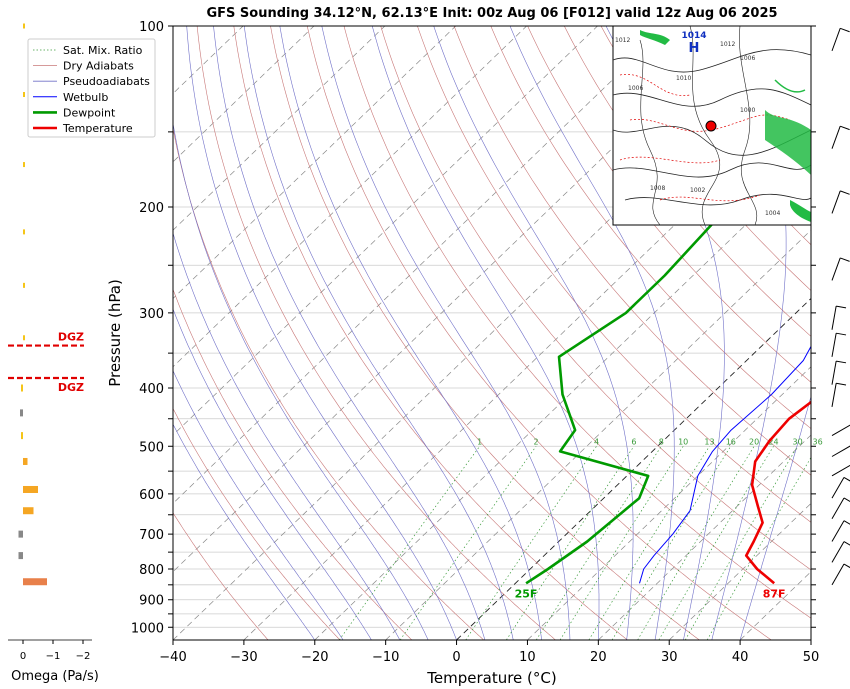 The height and width of the screenshot is (689, 850). Describe the element at coordinates (151, 535) in the screenshot. I see `y-tick-label: 700` at that location.